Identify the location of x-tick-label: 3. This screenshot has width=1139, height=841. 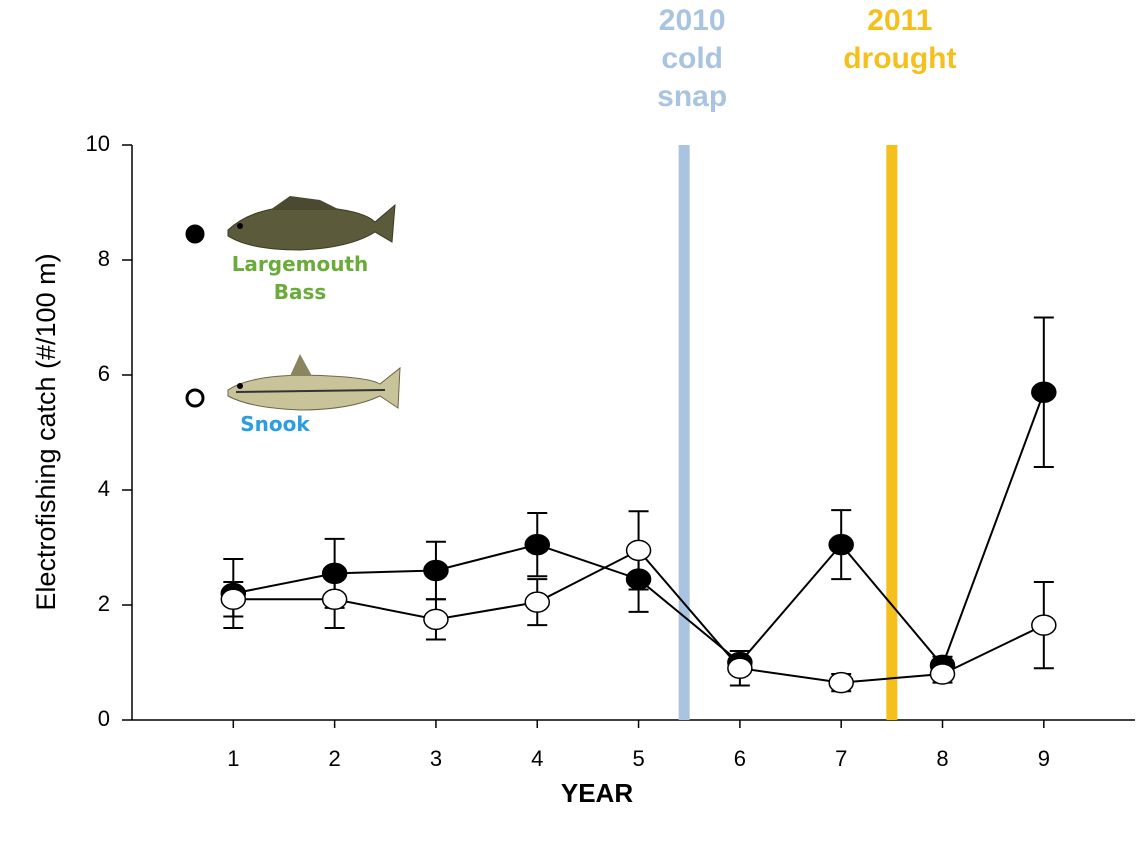
(436, 758).